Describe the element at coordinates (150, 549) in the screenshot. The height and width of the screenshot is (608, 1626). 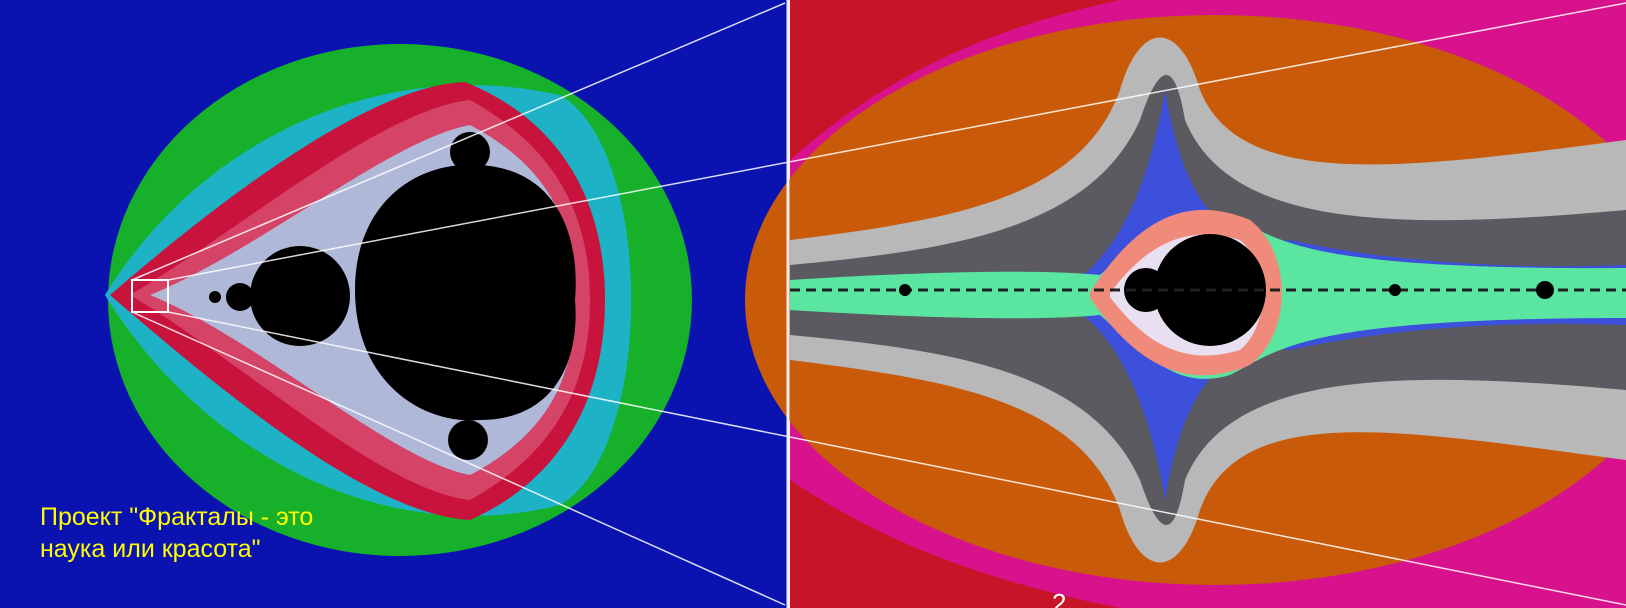
I see `caption-line: наука или красота"` at that location.